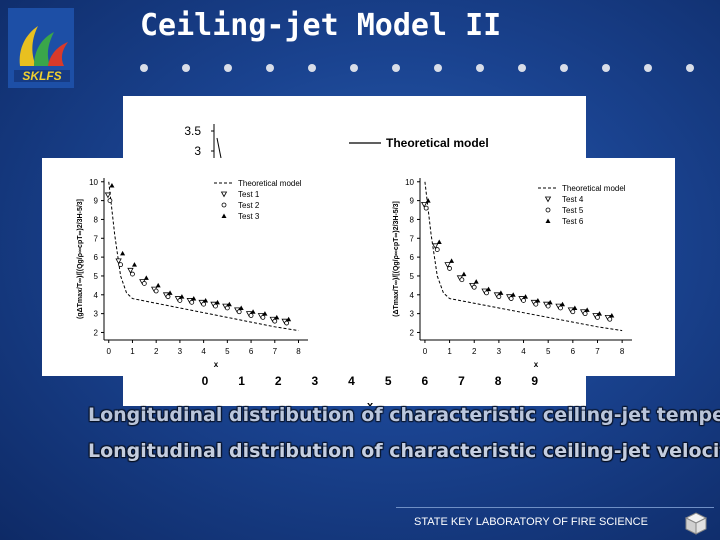 Image resolution: width=720 pixels, height=540 pixels. What do you see at coordinates (96, 314) in the screenshot?
I see `y-tick-label: 3` at bounding box center [96, 314].